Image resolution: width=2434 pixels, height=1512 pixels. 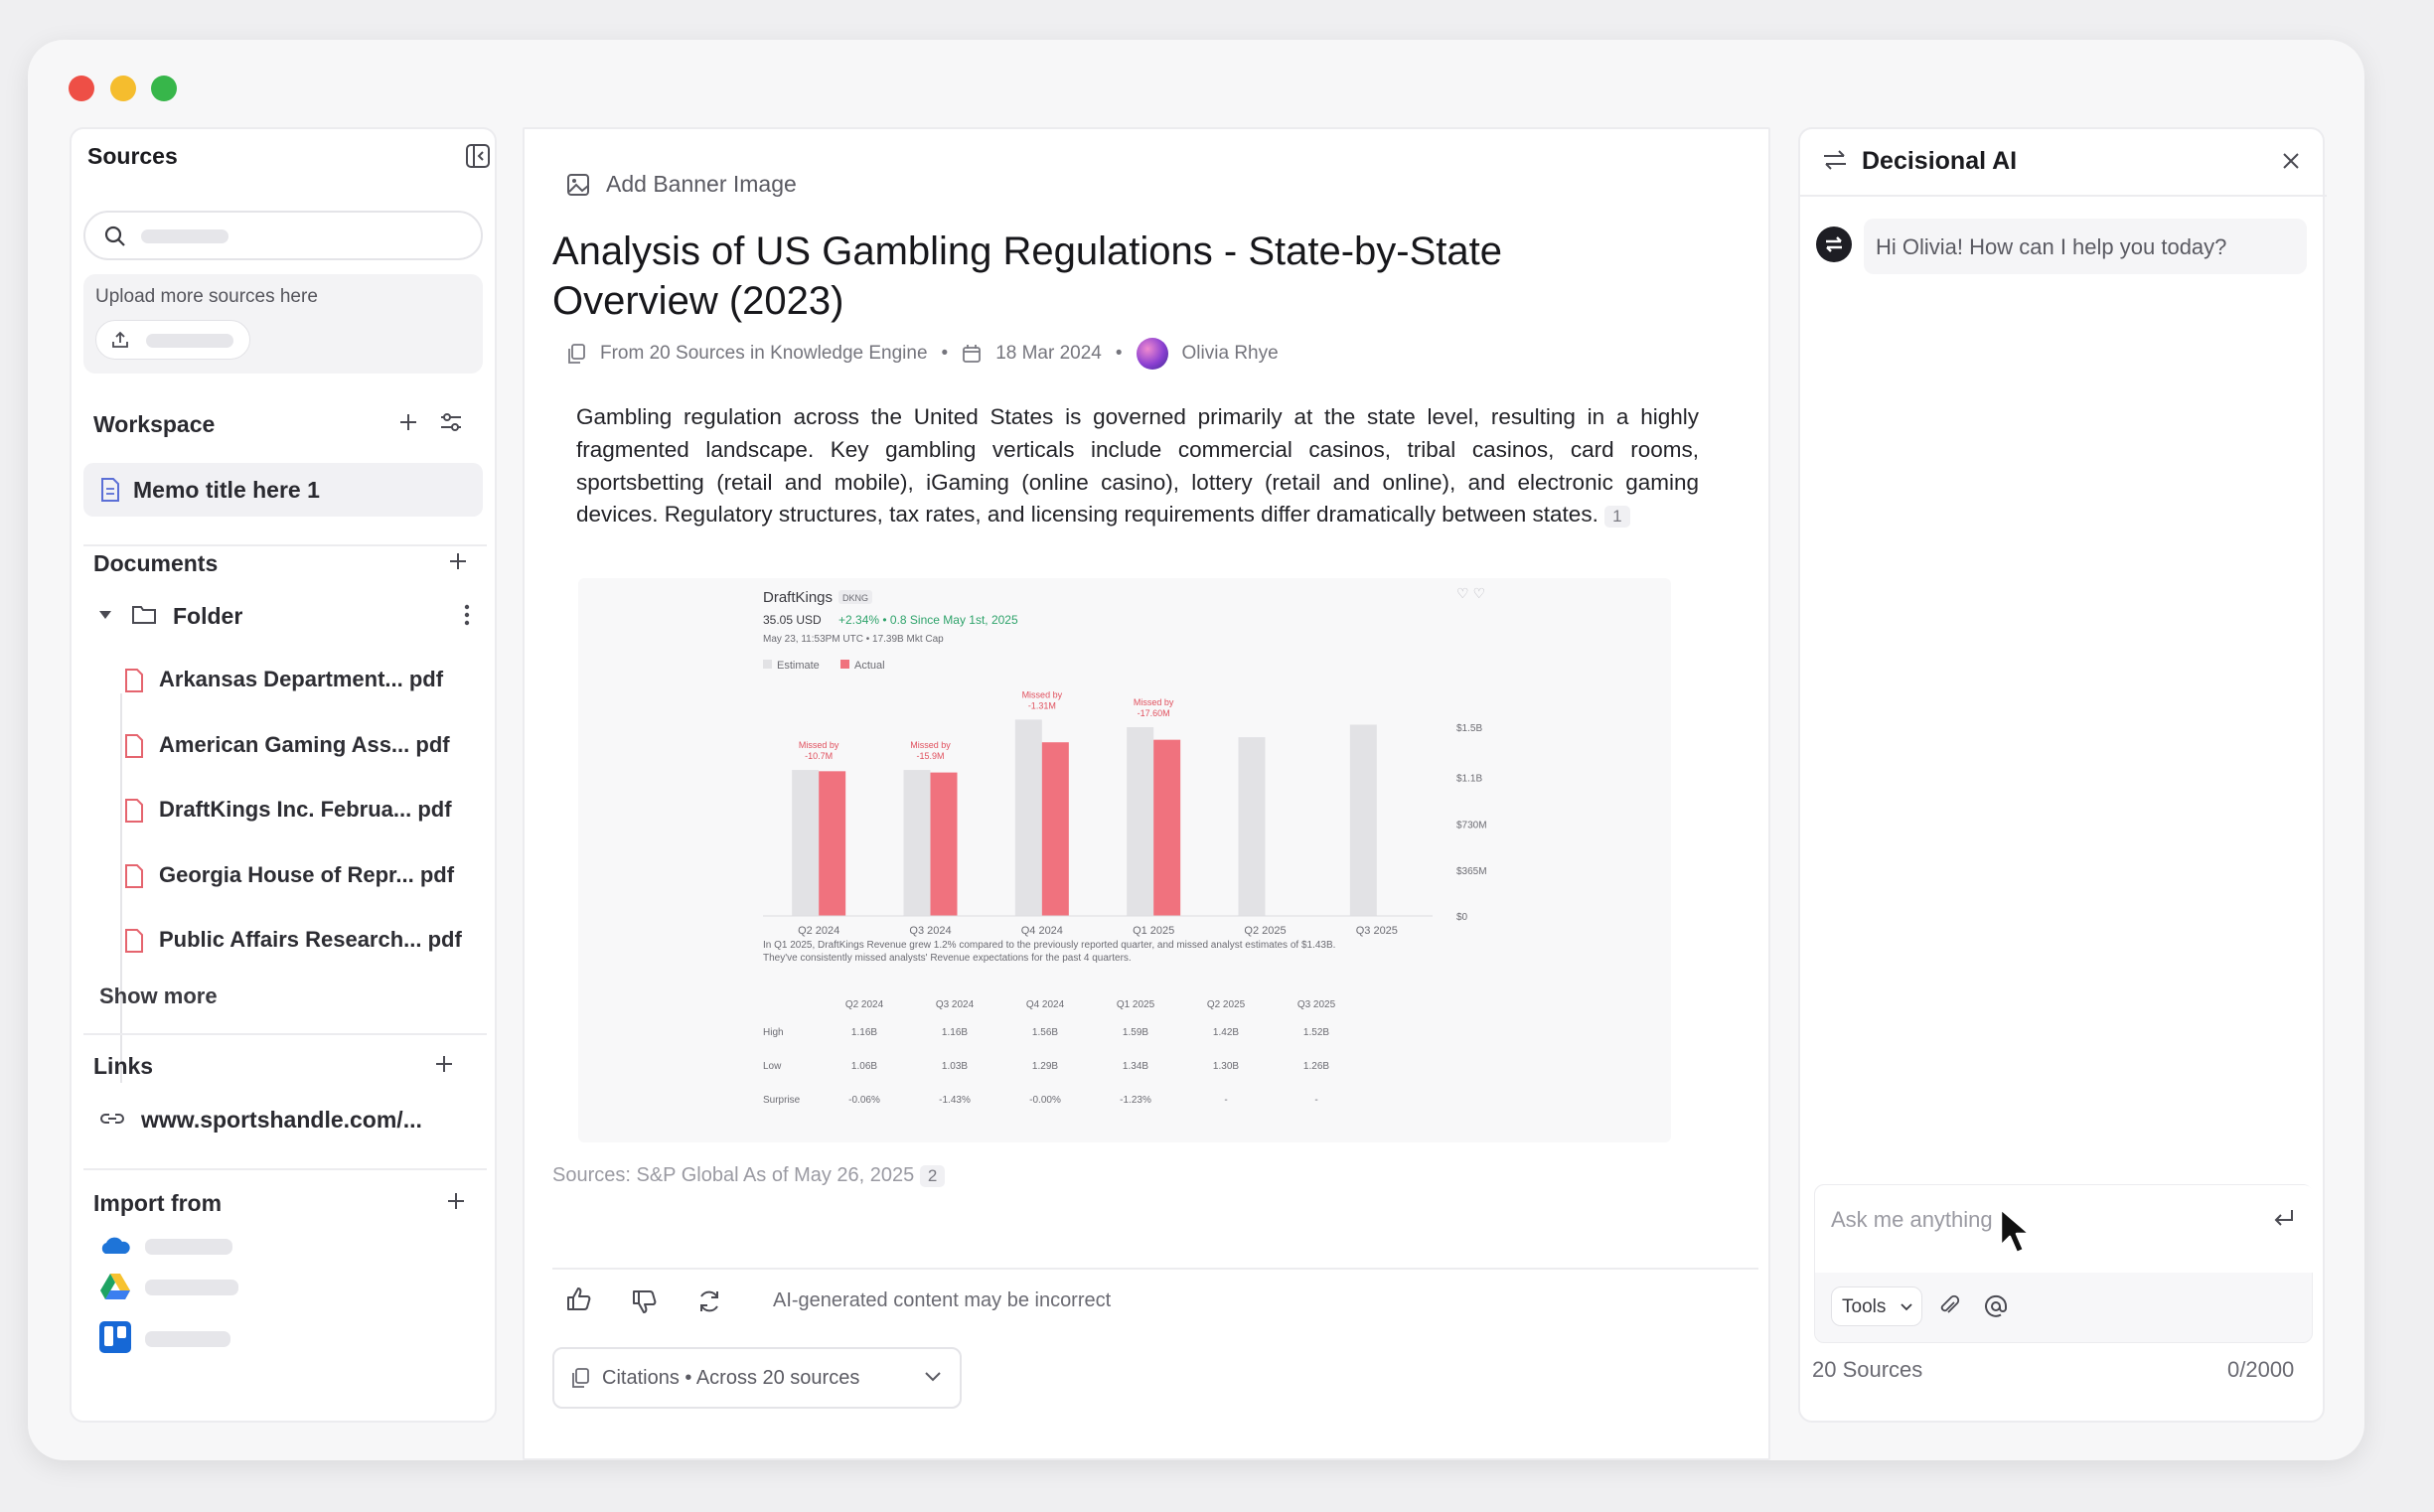 What do you see at coordinates (864, 1100) in the screenshot?
I see `table-cell: -0.06%` at bounding box center [864, 1100].